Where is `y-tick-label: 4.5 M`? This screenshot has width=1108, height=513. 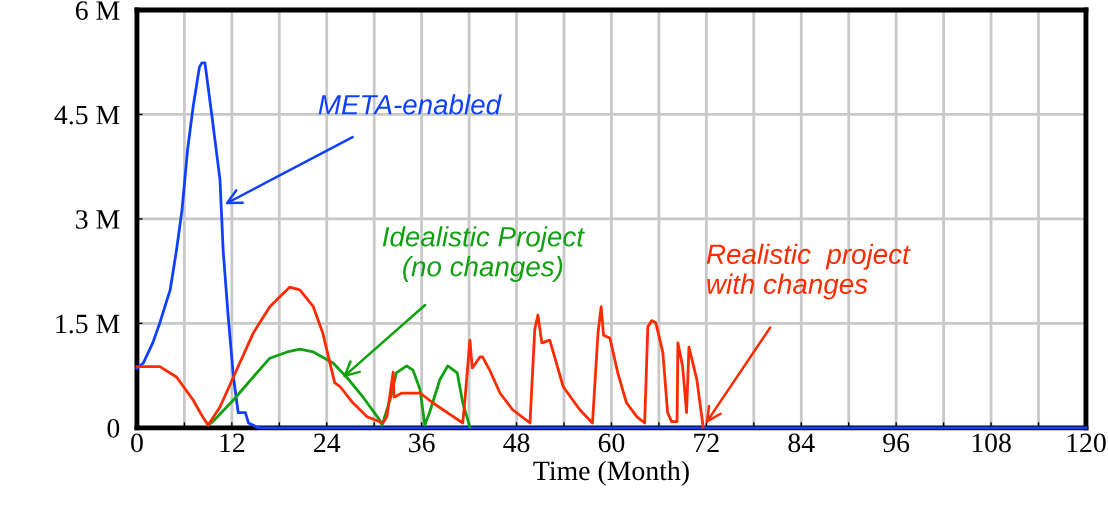 y-tick-label: 4.5 M is located at coordinates (87, 115).